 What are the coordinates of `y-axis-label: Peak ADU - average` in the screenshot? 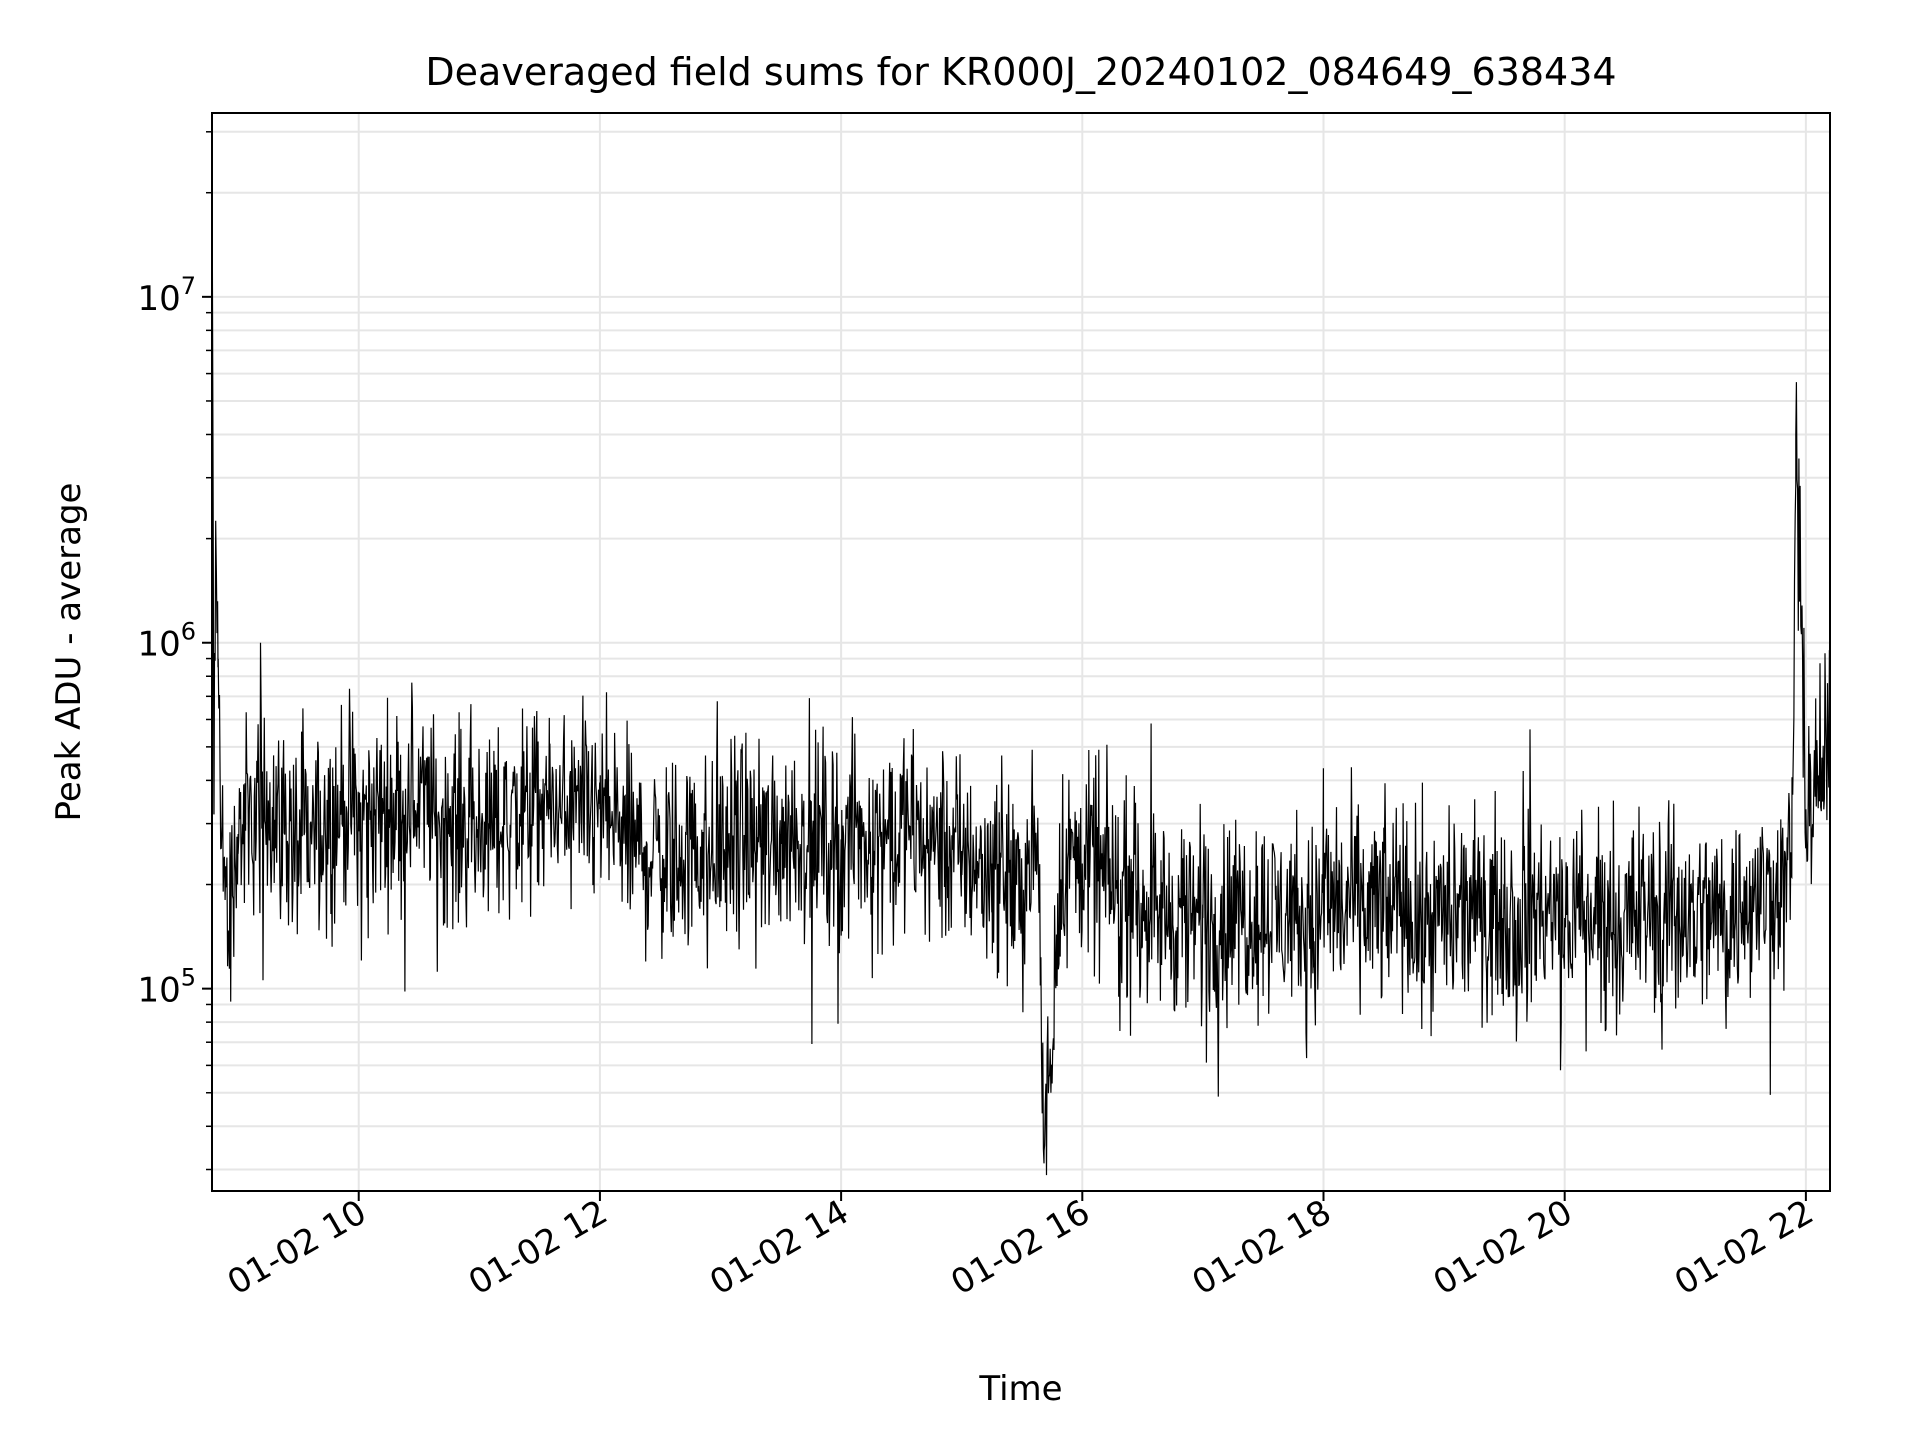 It's located at (69, 652).